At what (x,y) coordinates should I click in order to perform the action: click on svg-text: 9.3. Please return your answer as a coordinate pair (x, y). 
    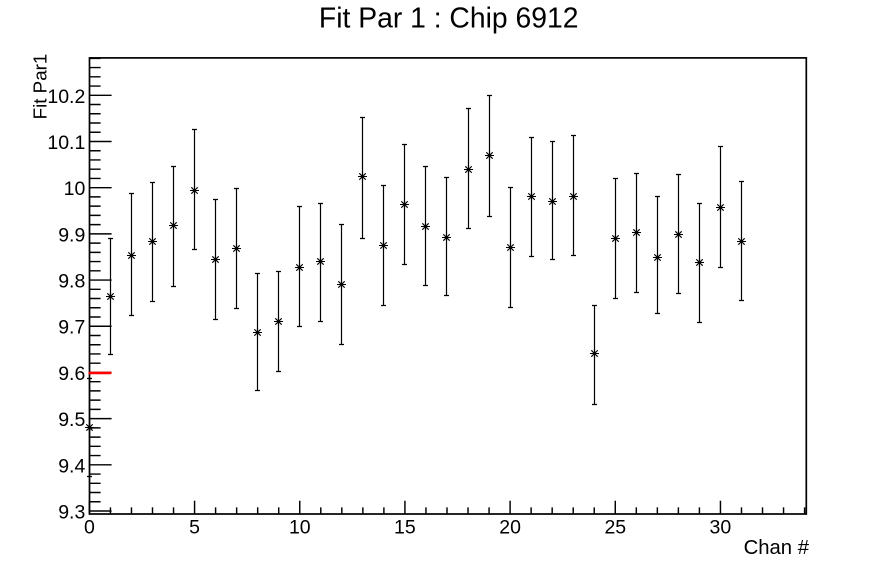
    Looking at the image, I should click on (71, 513).